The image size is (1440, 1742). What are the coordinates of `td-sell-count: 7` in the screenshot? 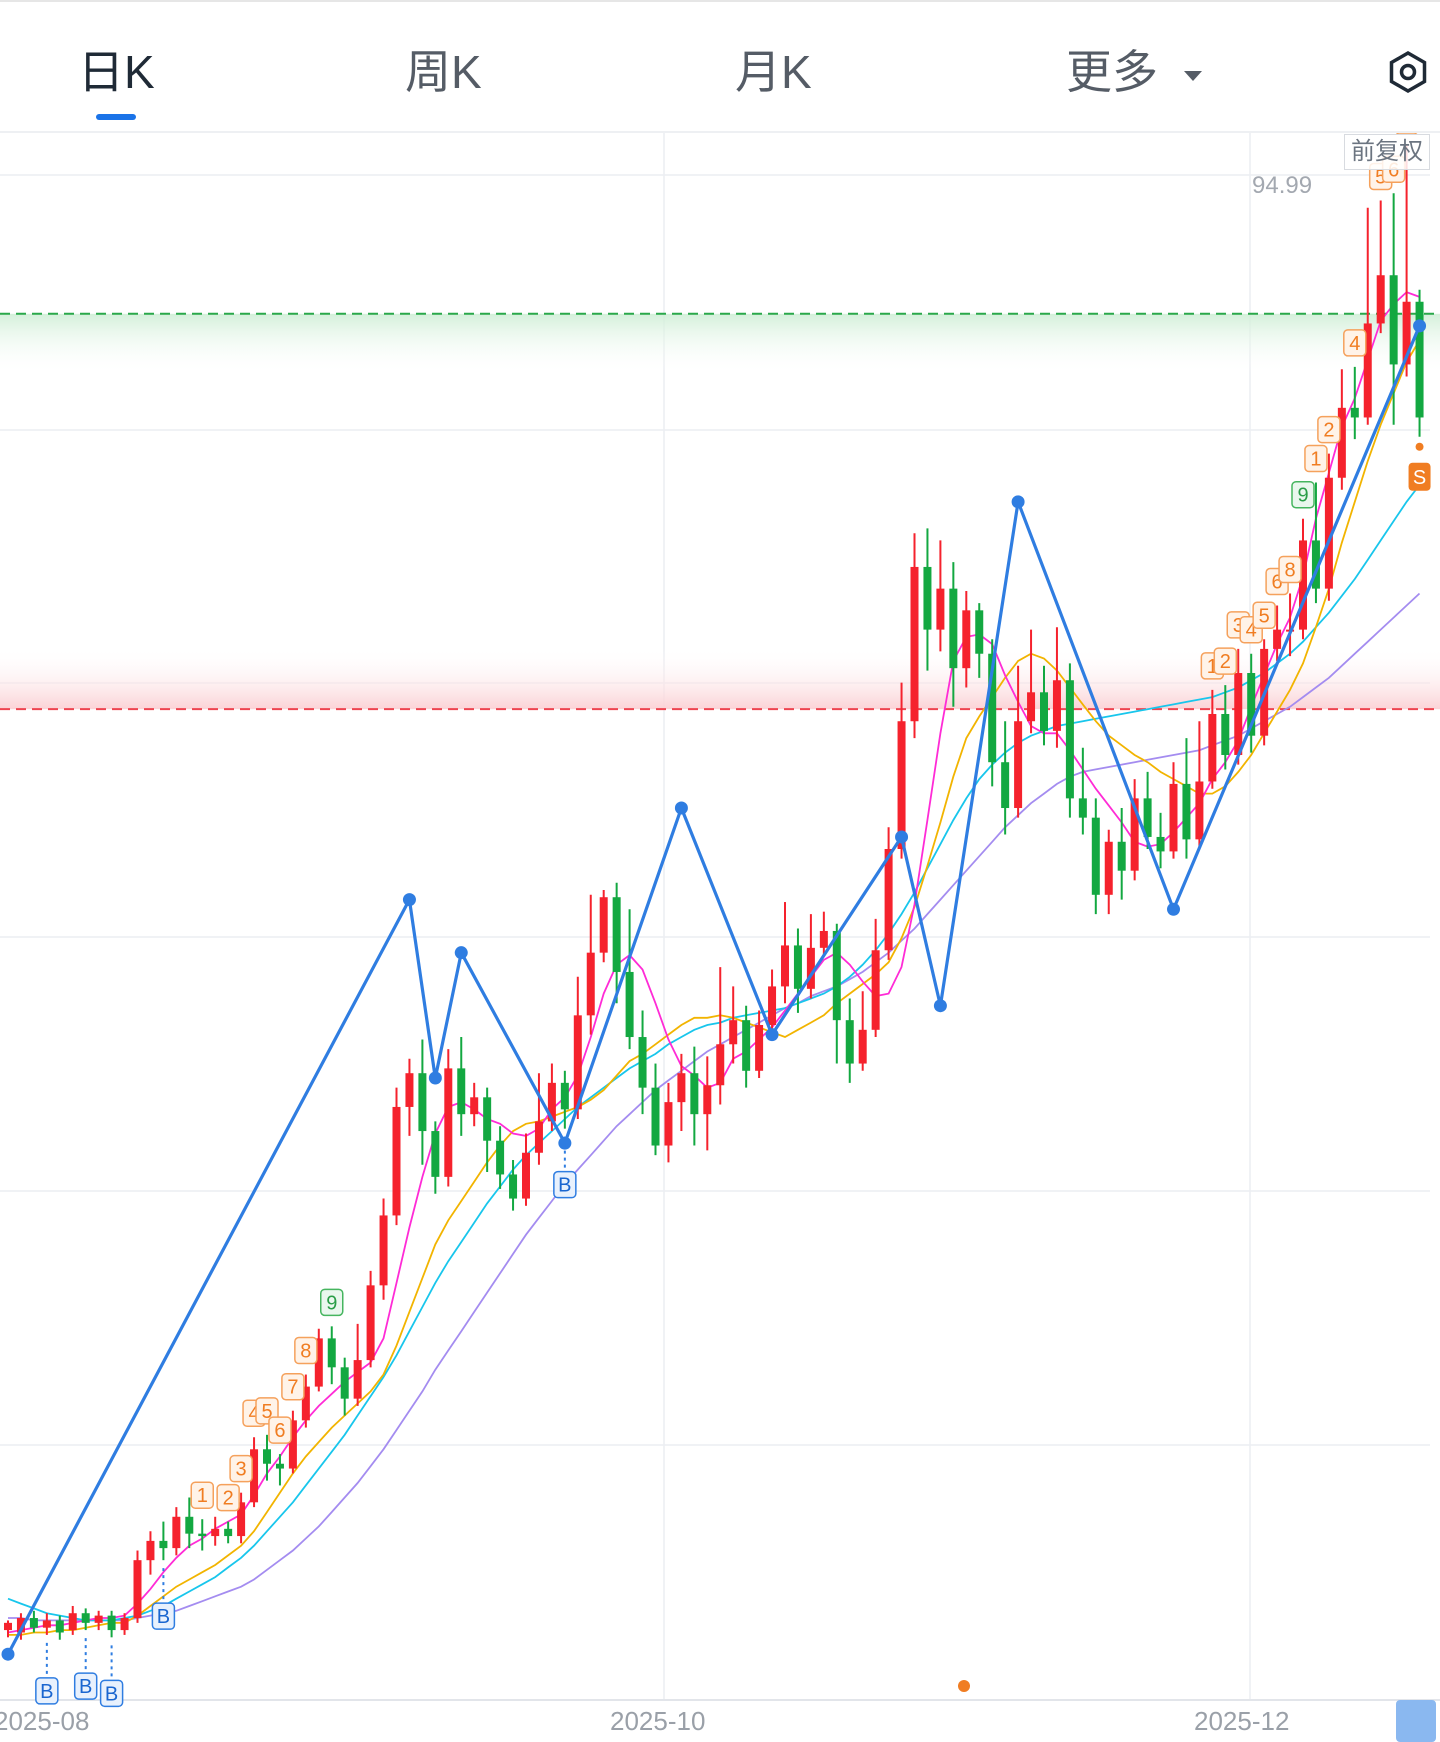 It's located at (293, 1386).